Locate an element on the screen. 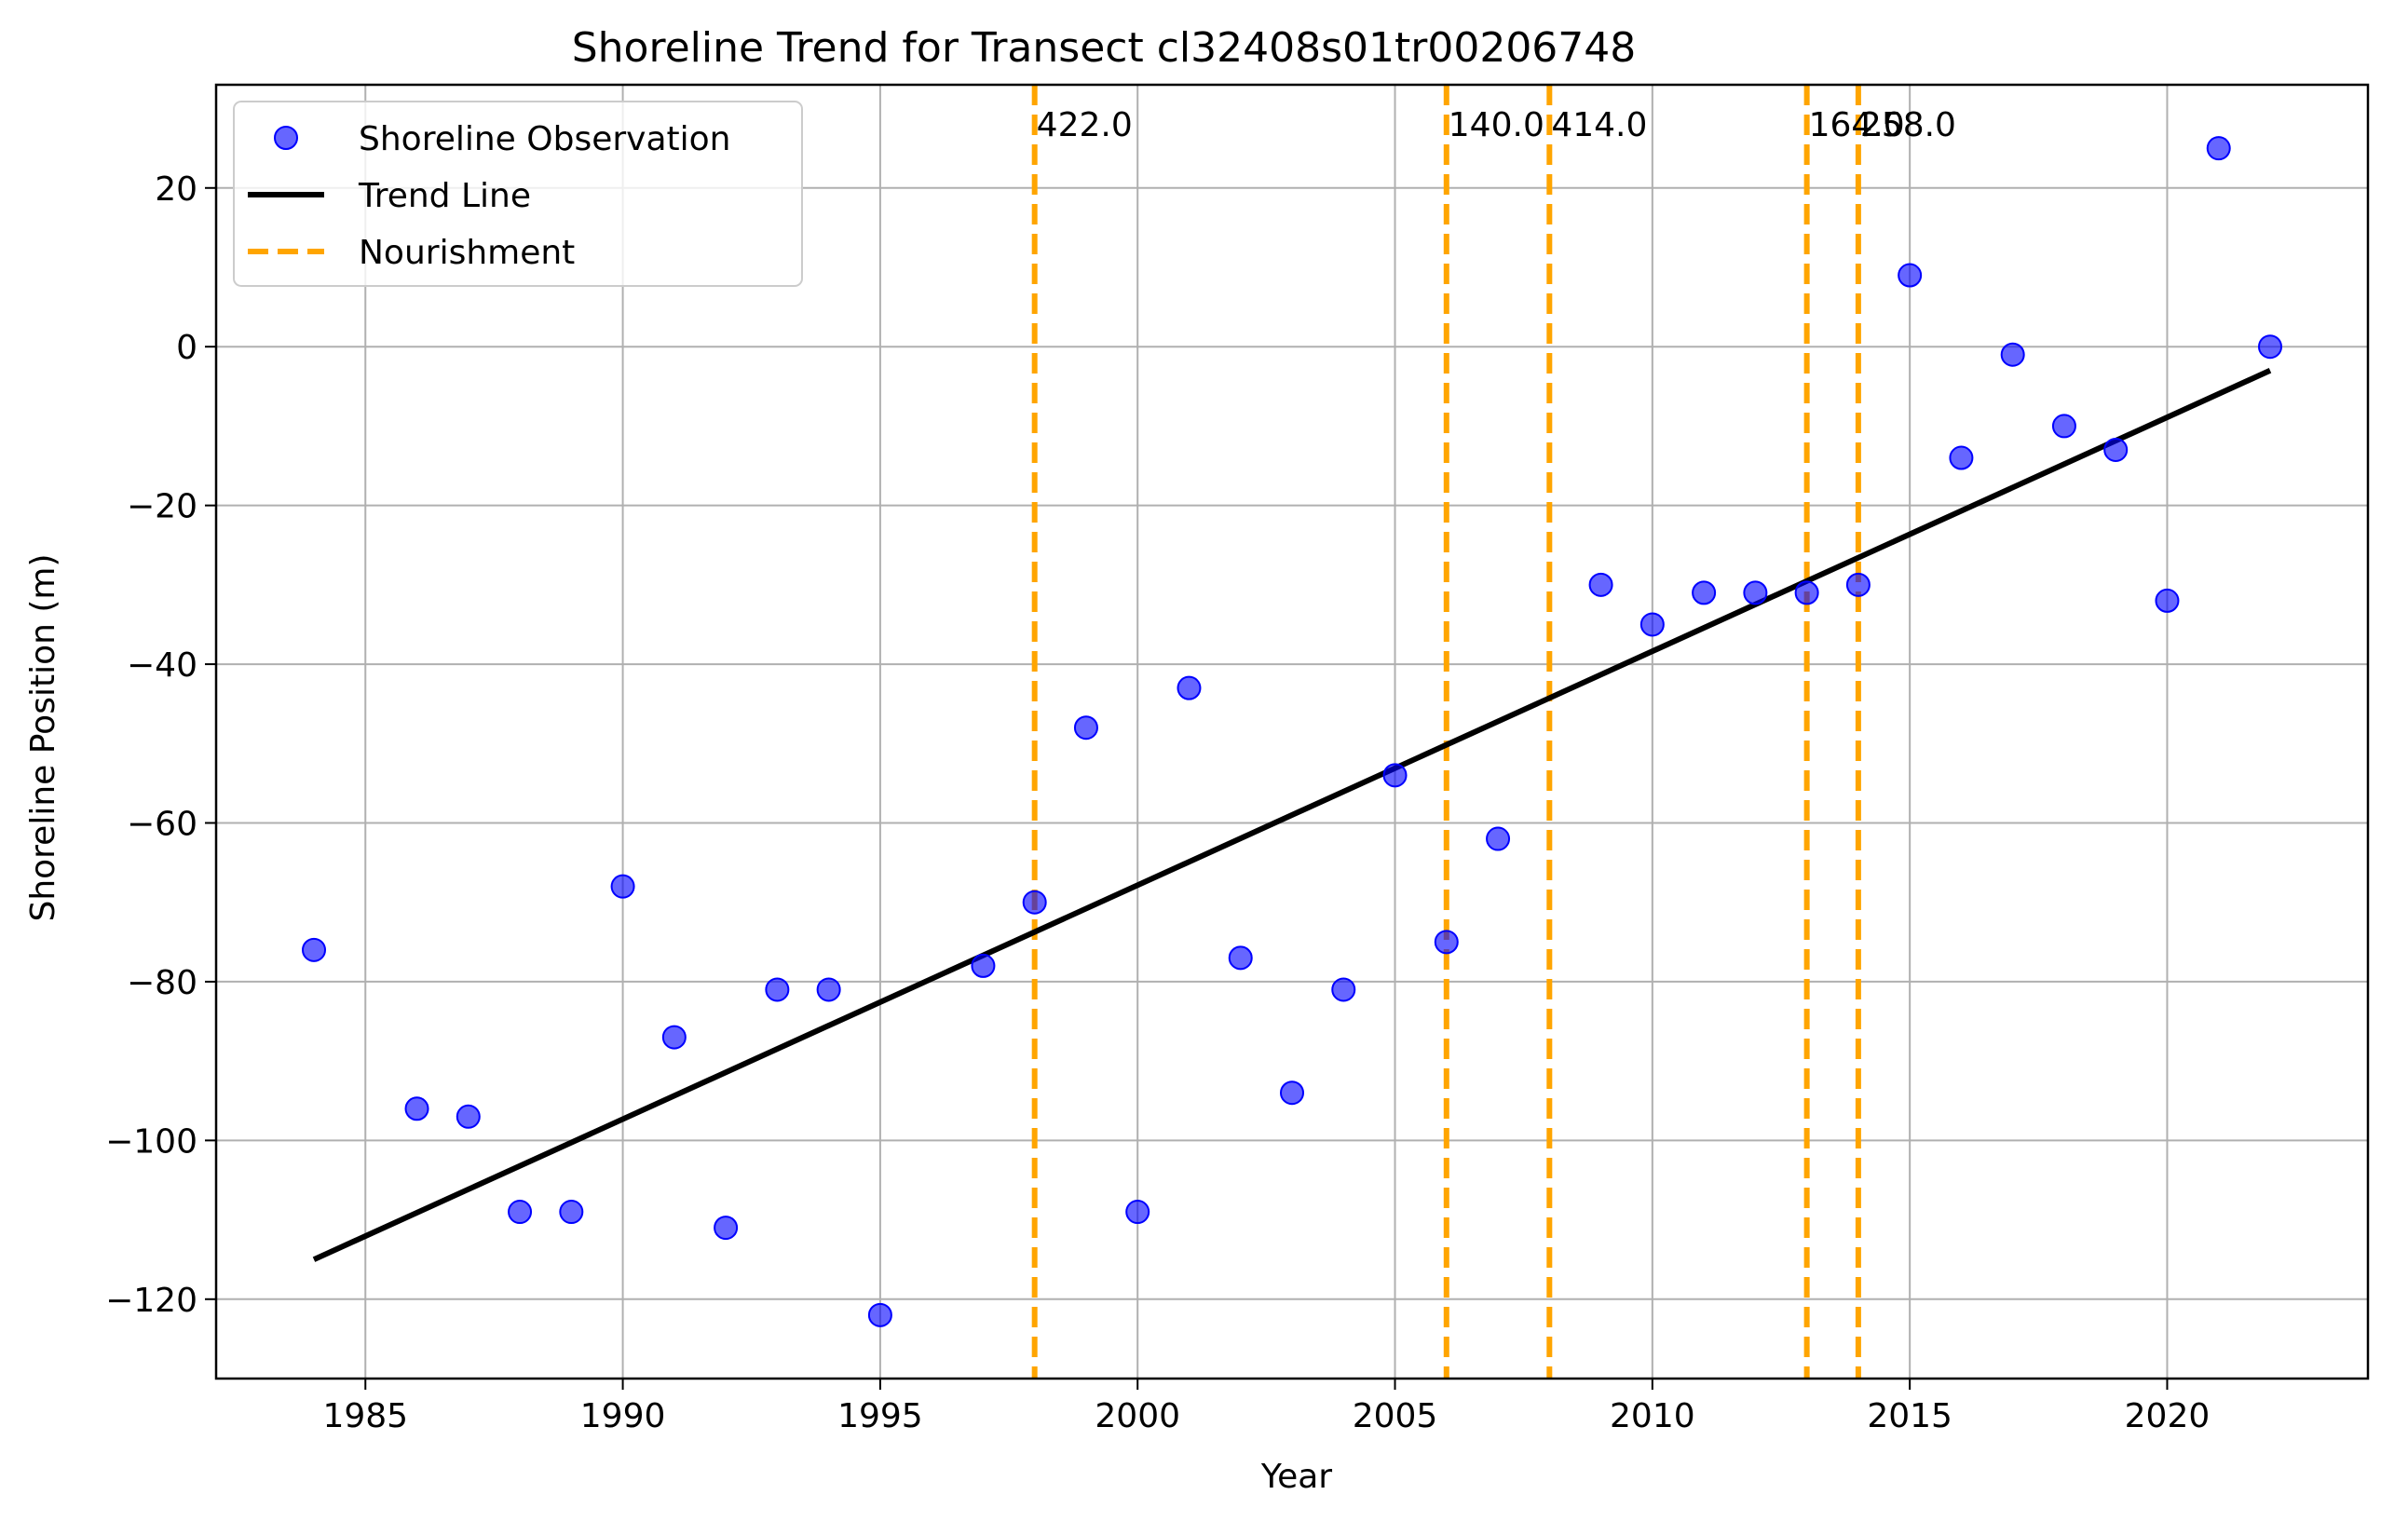 The width and height of the screenshot is (2408, 1522). x-tick-label: 2020 is located at coordinates (2168, 1416).